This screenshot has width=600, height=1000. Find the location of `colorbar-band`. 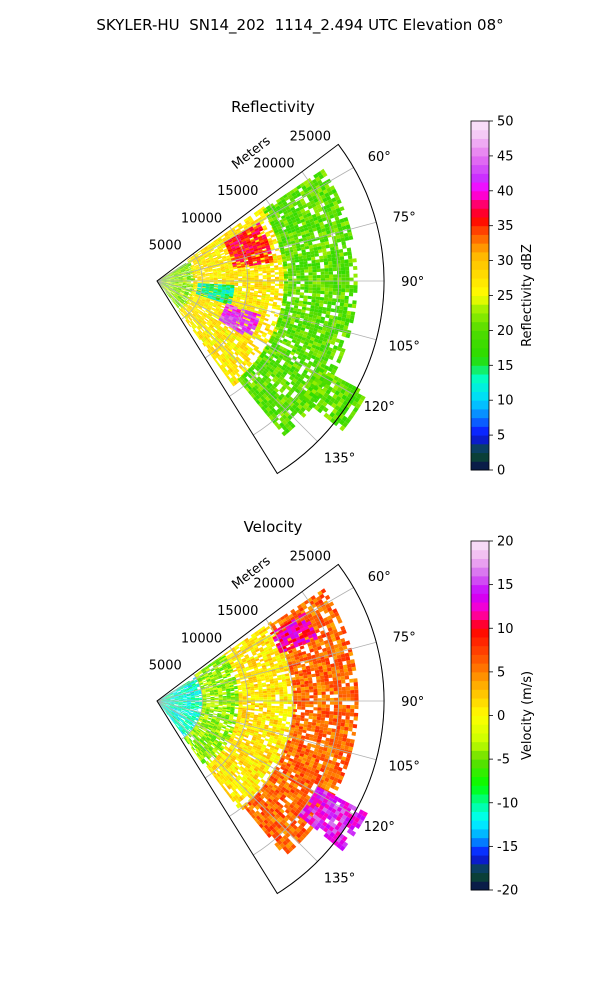

colorbar-band is located at coordinates (480, 300).